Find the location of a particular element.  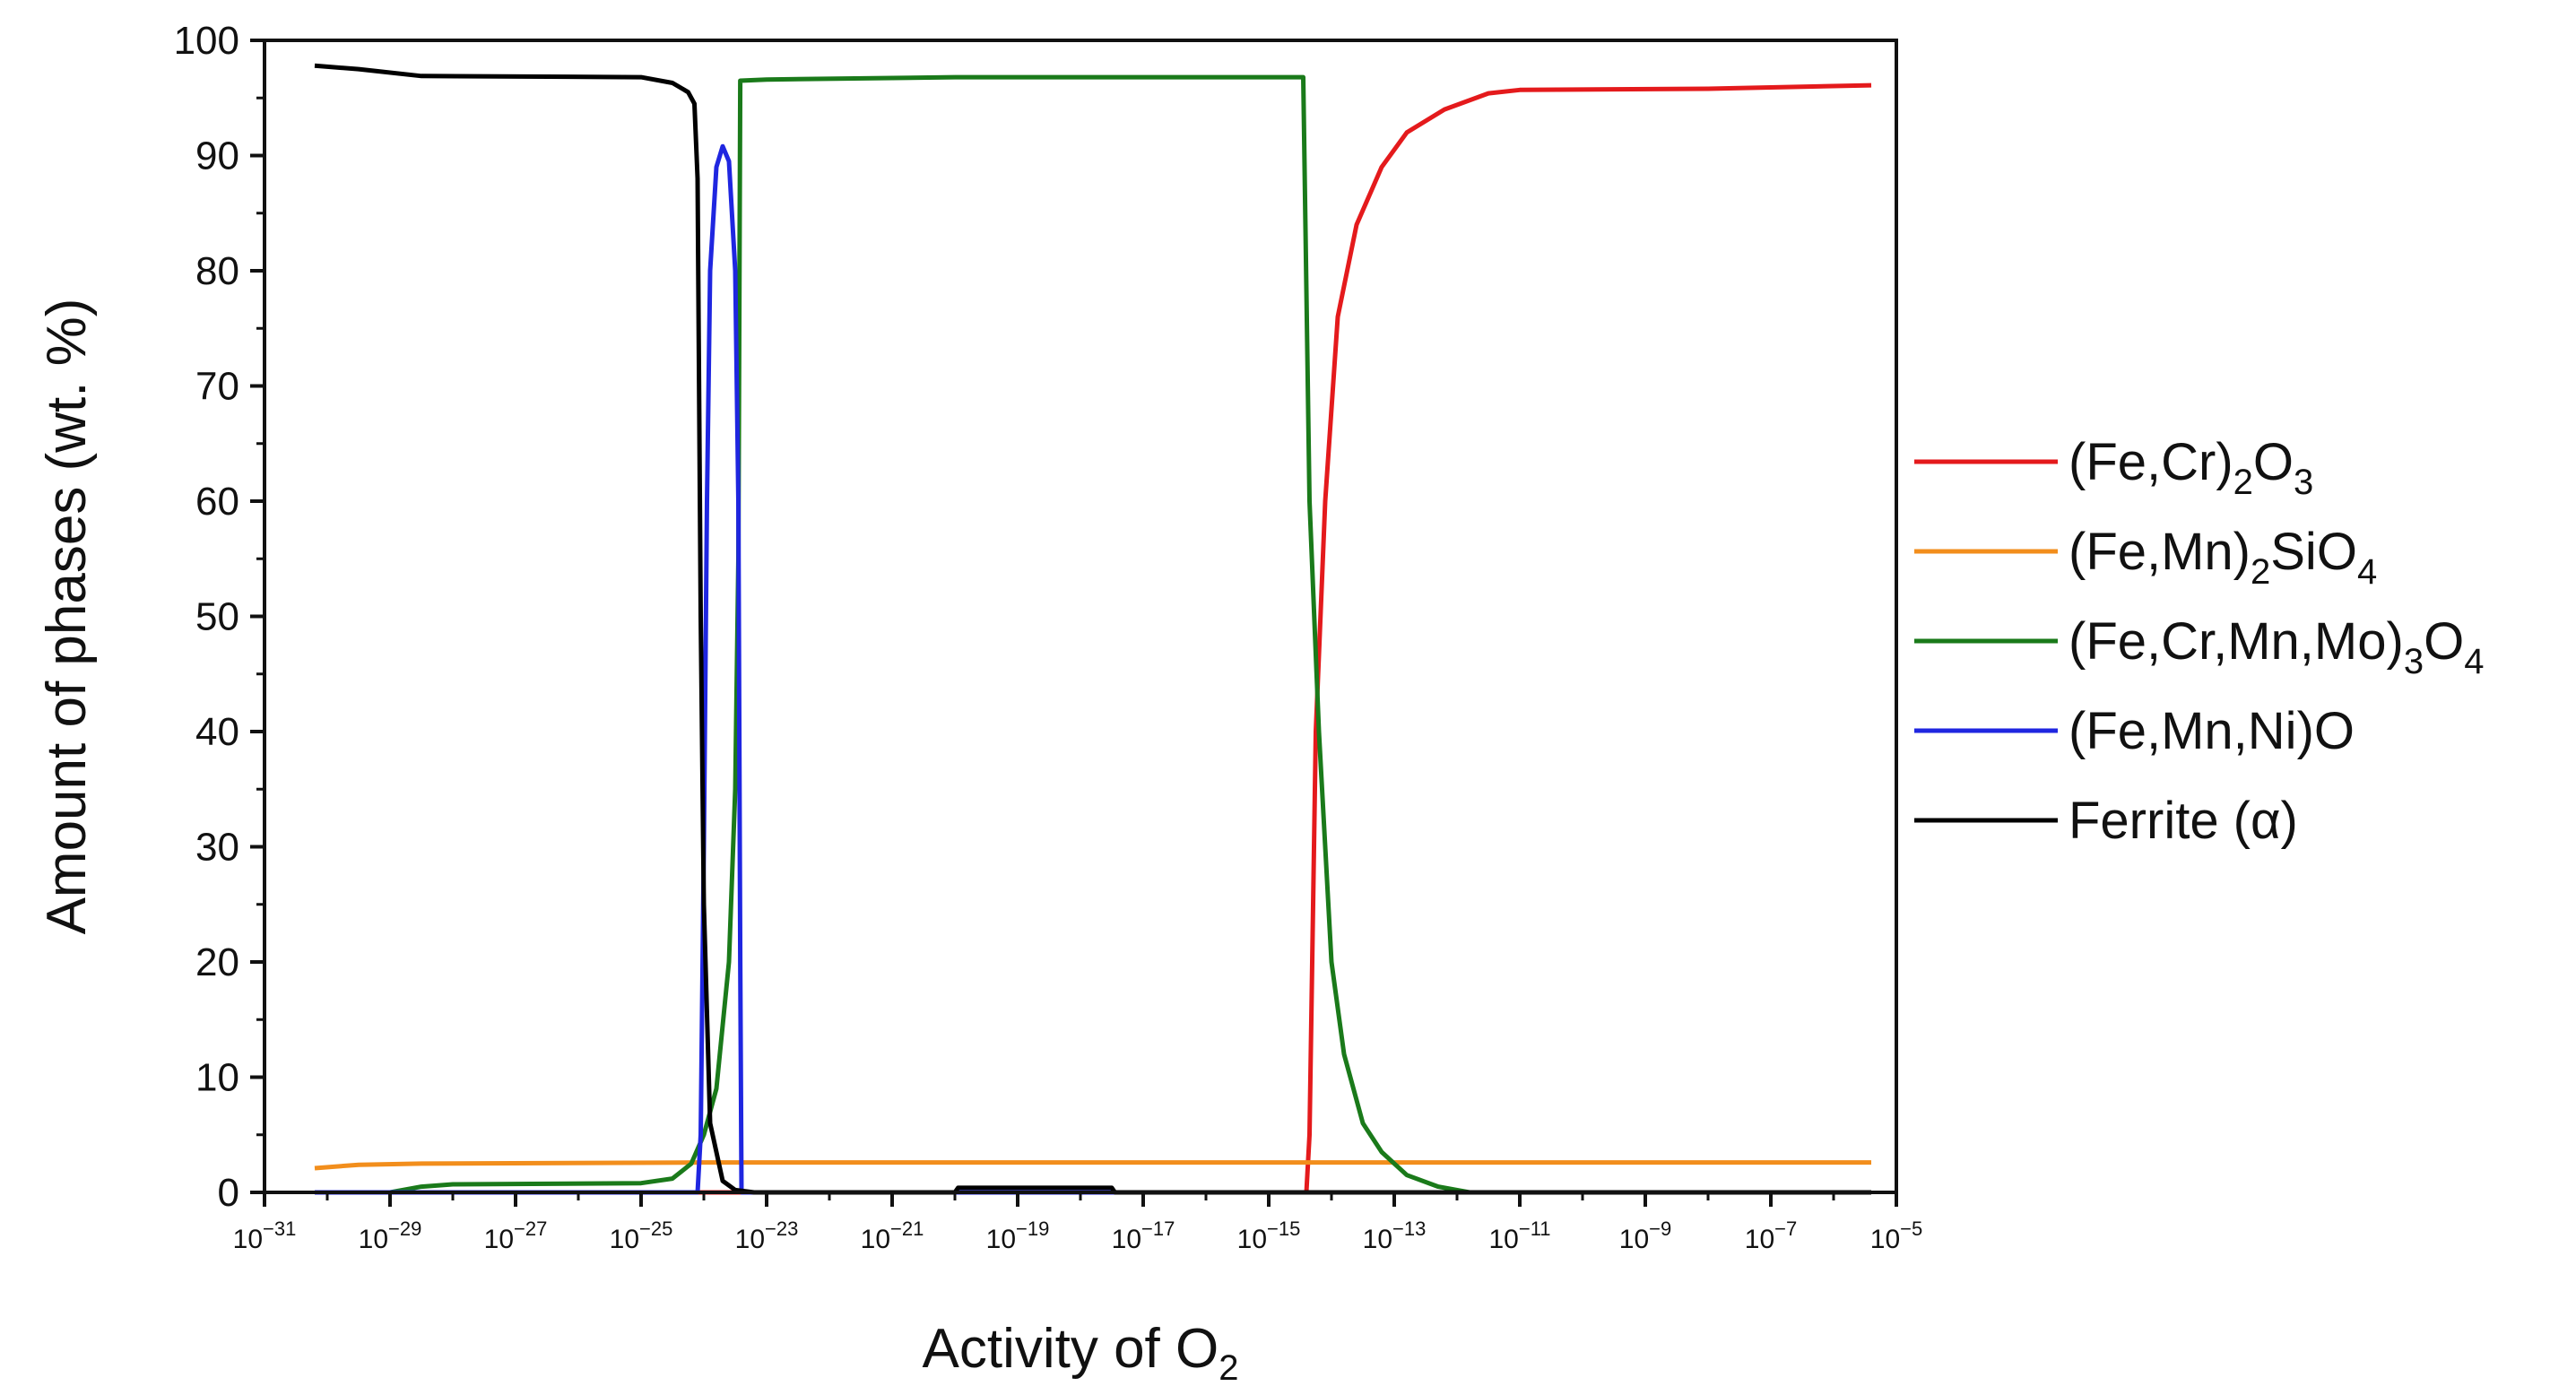

x-axis-title-main: Activity of O is located at coordinates (1071, 1349).